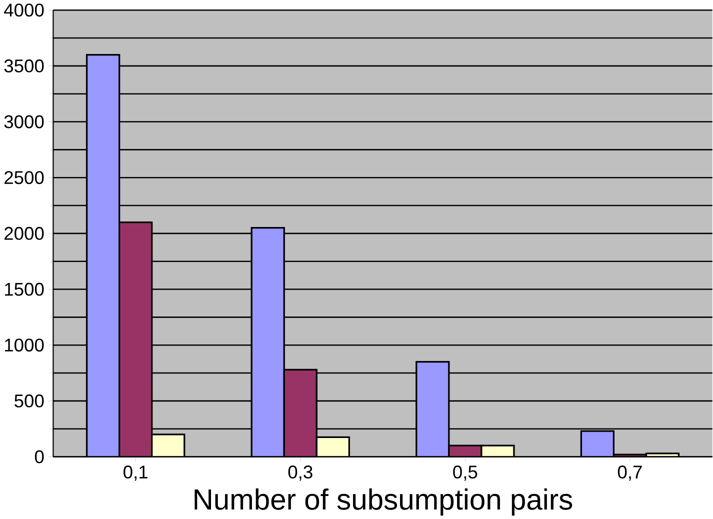 This screenshot has height=519, width=713. I want to click on y-tick-label: 1000, so click(24, 345).